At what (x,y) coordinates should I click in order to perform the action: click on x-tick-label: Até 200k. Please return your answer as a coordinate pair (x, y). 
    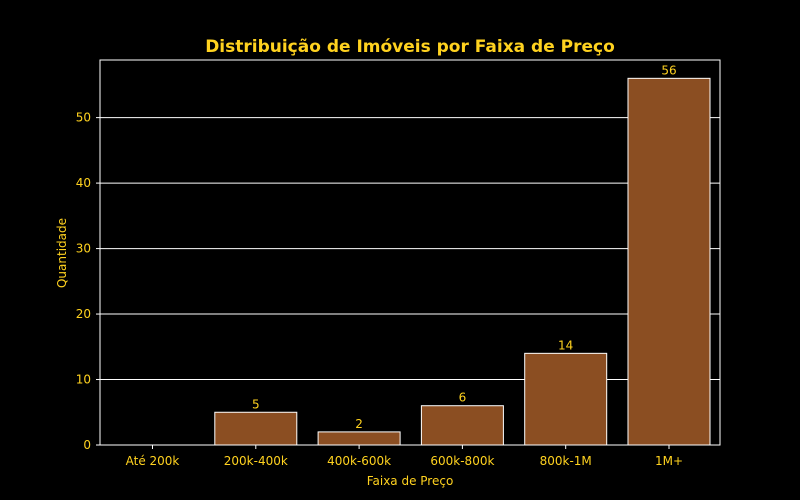
    Looking at the image, I should click on (153, 461).